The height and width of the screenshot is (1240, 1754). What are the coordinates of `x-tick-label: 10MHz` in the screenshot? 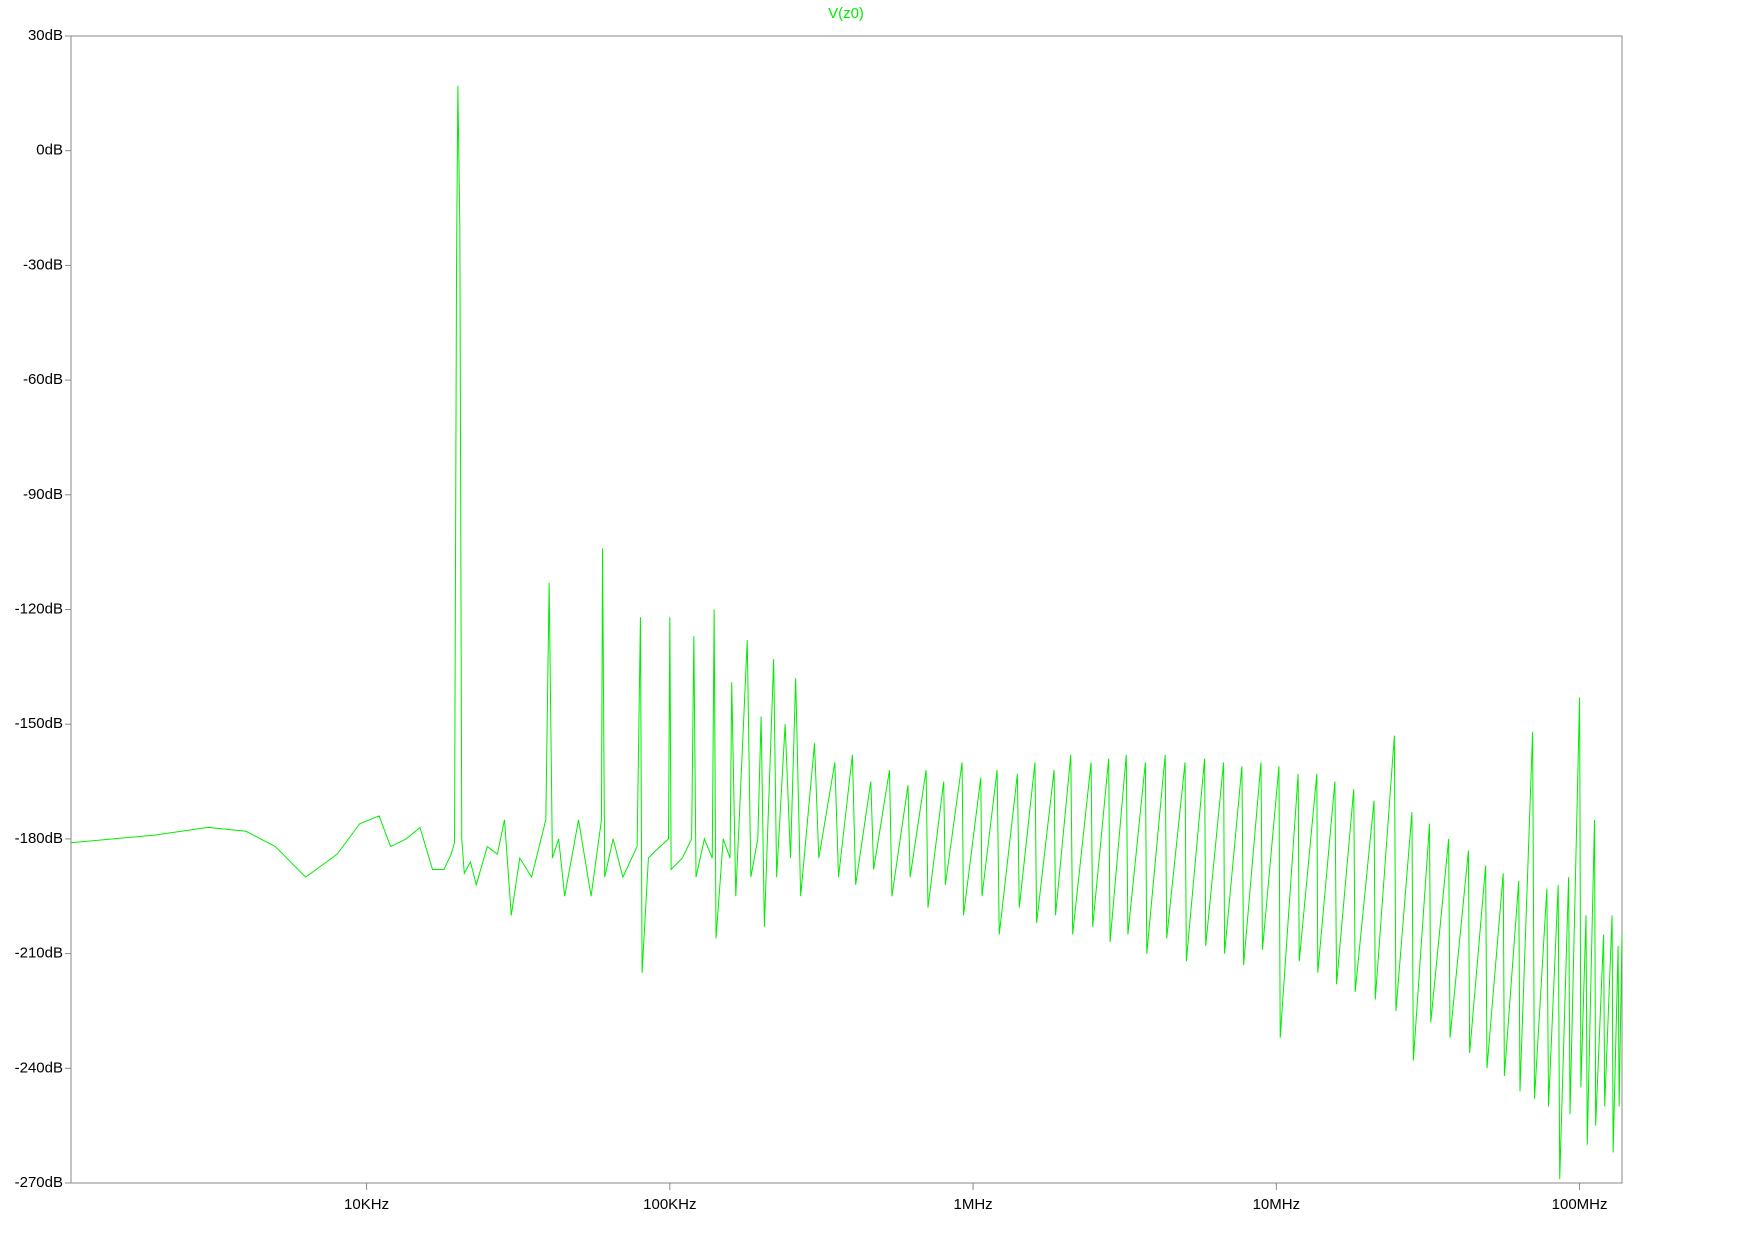 It's located at (1277, 1204).